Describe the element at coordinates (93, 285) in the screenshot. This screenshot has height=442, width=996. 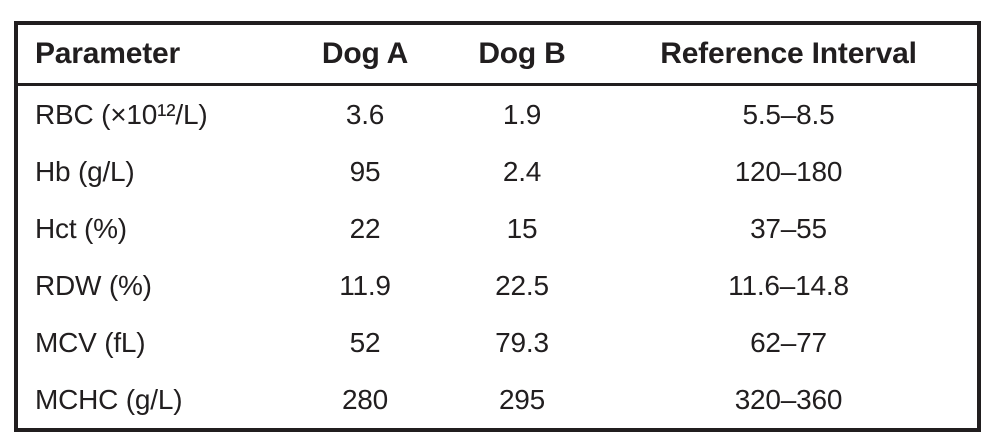
I see `parameter-cell: RDW (%)` at that location.